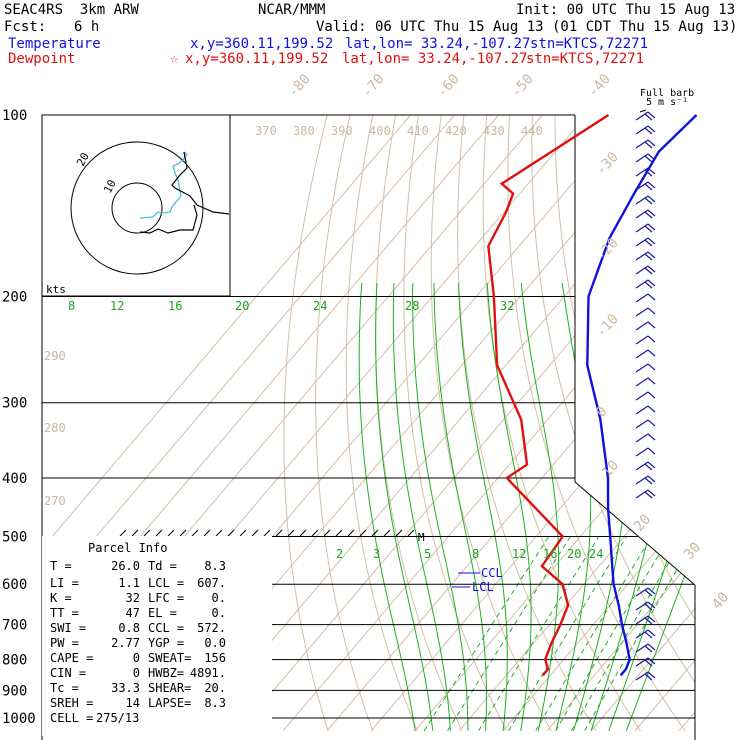 The width and height of the screenshot is (740, 740). What do you see at coordinates (211, 628) in the screenshot?
I see `parcel-value: 572.` at bounding box center [211, 628].